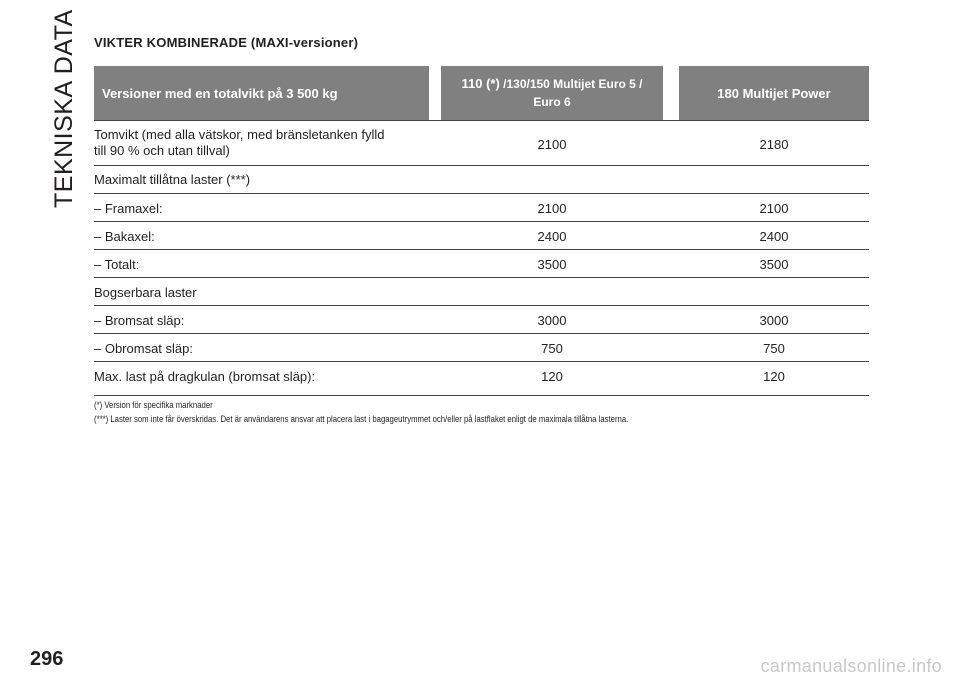  What do you see at coordinates (481, 208) in the screenshot?
I see `table-row: – Framaxel: 2100 2100` at bounding box center [481, 208].